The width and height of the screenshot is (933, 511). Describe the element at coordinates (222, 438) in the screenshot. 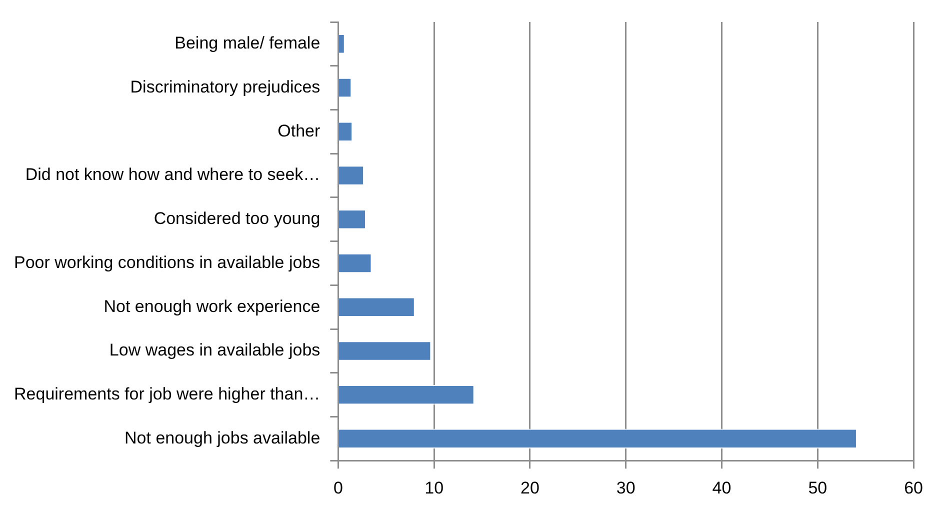

I see `y-tick-label: Not enough jobs available` at that location.